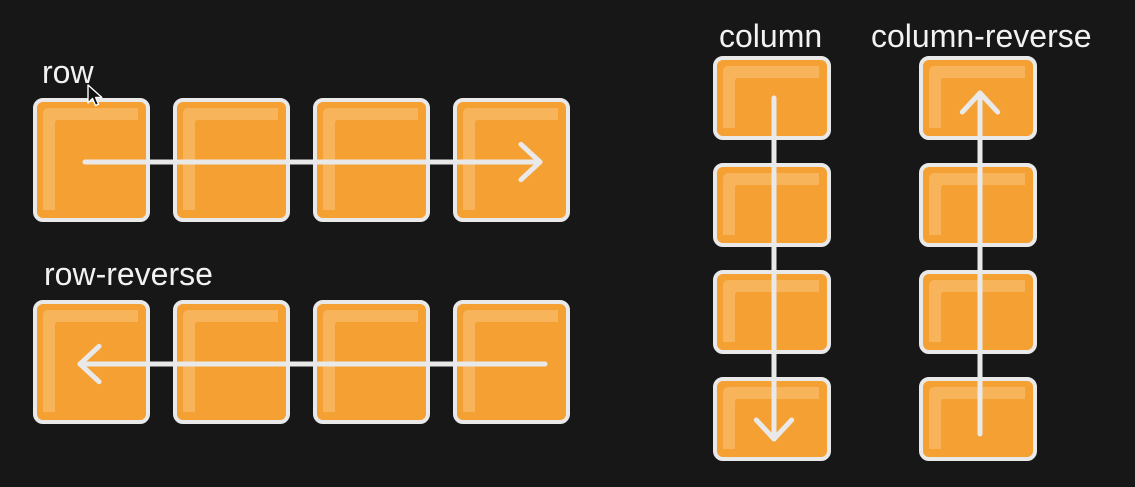  Describe the element at coordinates (774, 268) in the screenshot. I see `column-arrow` at that location.